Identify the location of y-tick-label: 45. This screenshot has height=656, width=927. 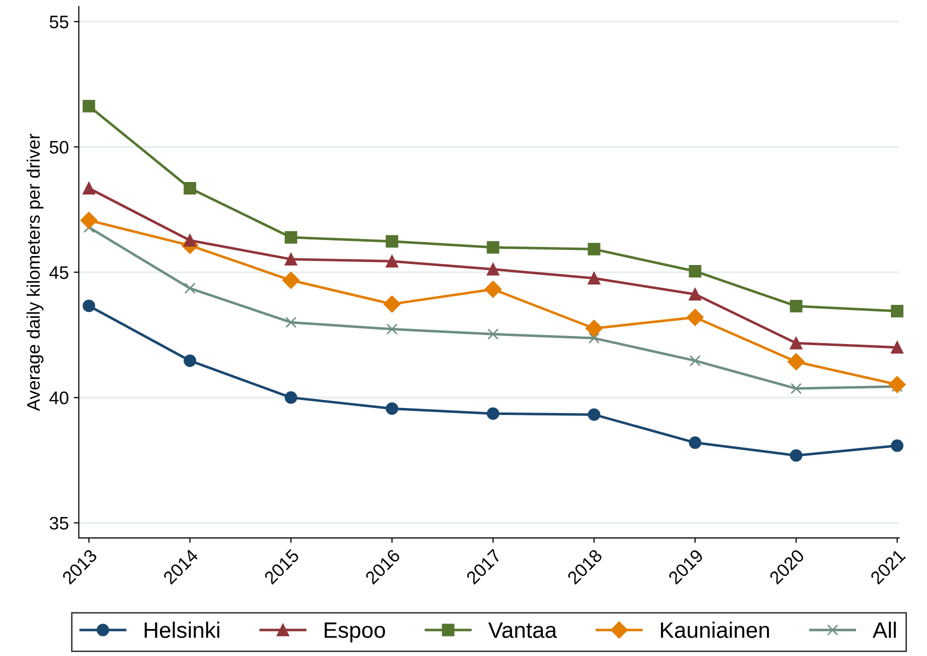
(58, 272).